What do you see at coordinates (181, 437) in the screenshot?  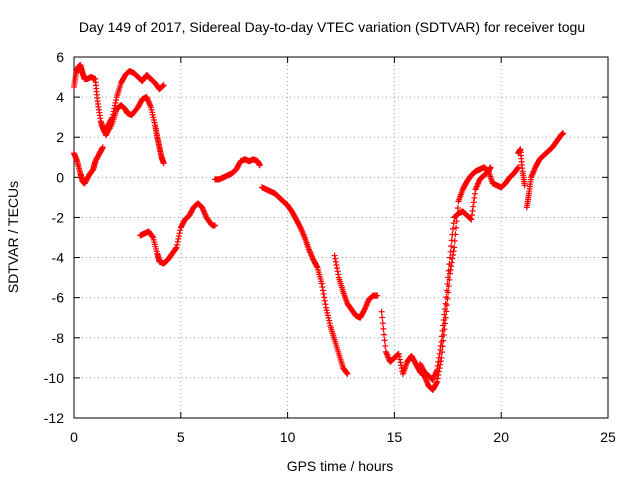 I see `x-tick-label: 5` at bounding box center [181, 437].